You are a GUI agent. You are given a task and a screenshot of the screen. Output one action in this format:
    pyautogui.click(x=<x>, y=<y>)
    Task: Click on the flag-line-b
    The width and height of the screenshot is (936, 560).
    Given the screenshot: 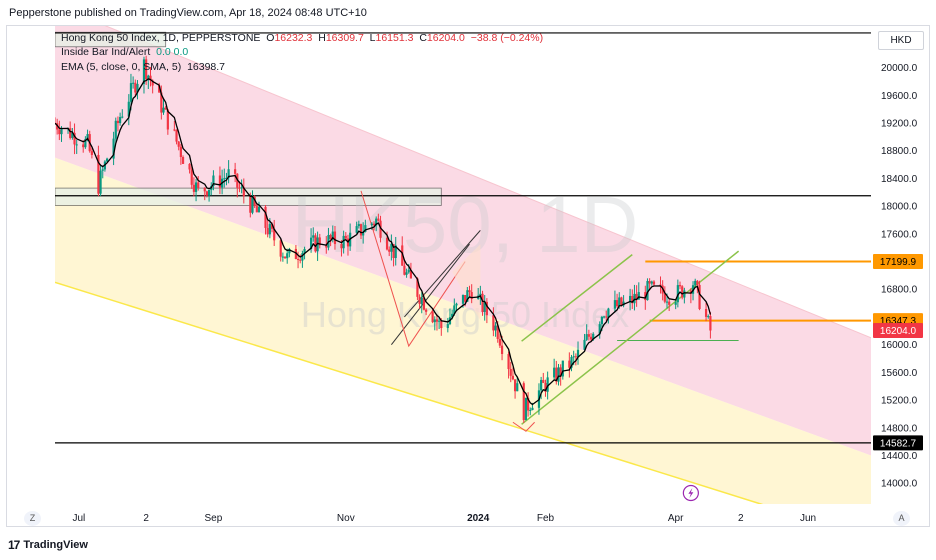 What is the action you would take?
    pyautogui.click(x=442, y=274)
    